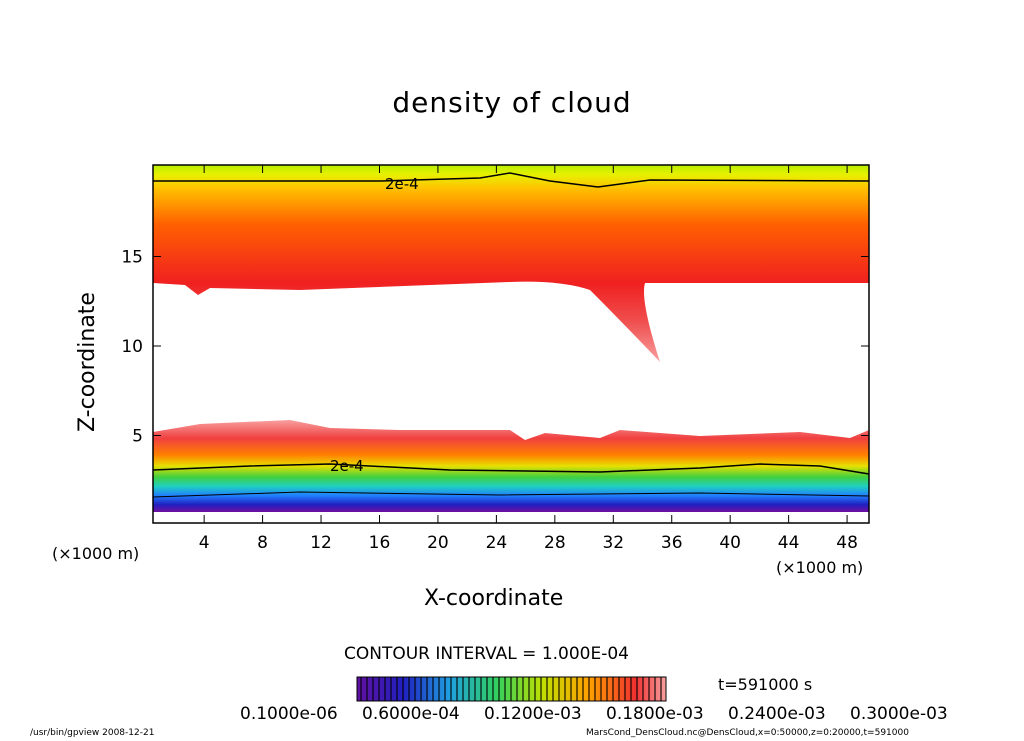 The image size is (1024, 741). What do you see at coordinates (899, 714) in the screenshot?
I see `colorbar-label: 0.3000e-03` at bounding box center [899, 714].